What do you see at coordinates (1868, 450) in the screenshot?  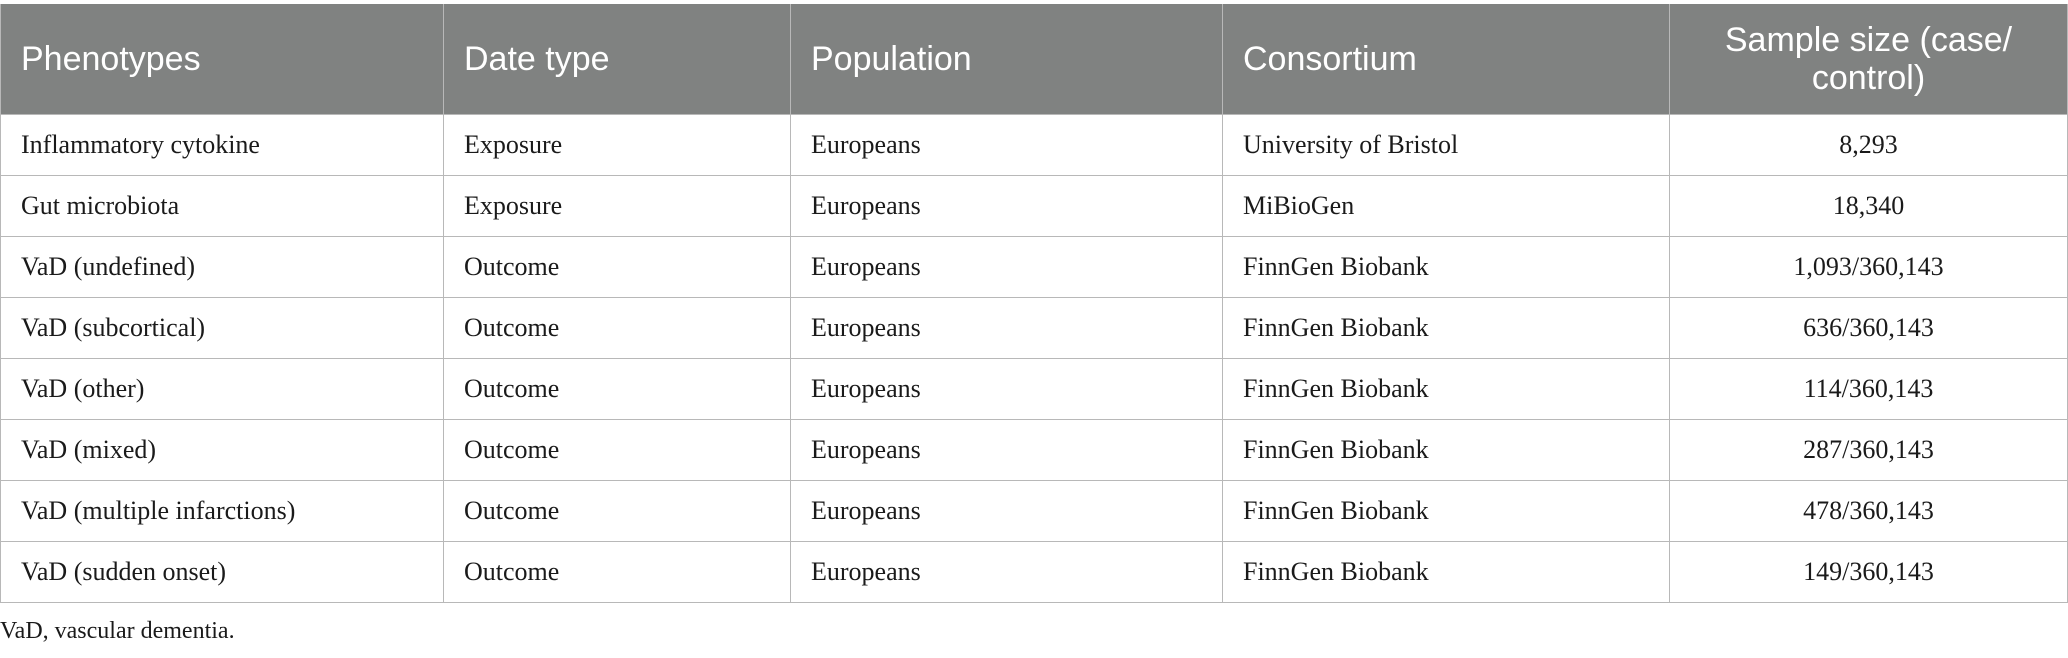 I see `cell-sample-size: 287/360,143` at bounding box center [1868, 450].